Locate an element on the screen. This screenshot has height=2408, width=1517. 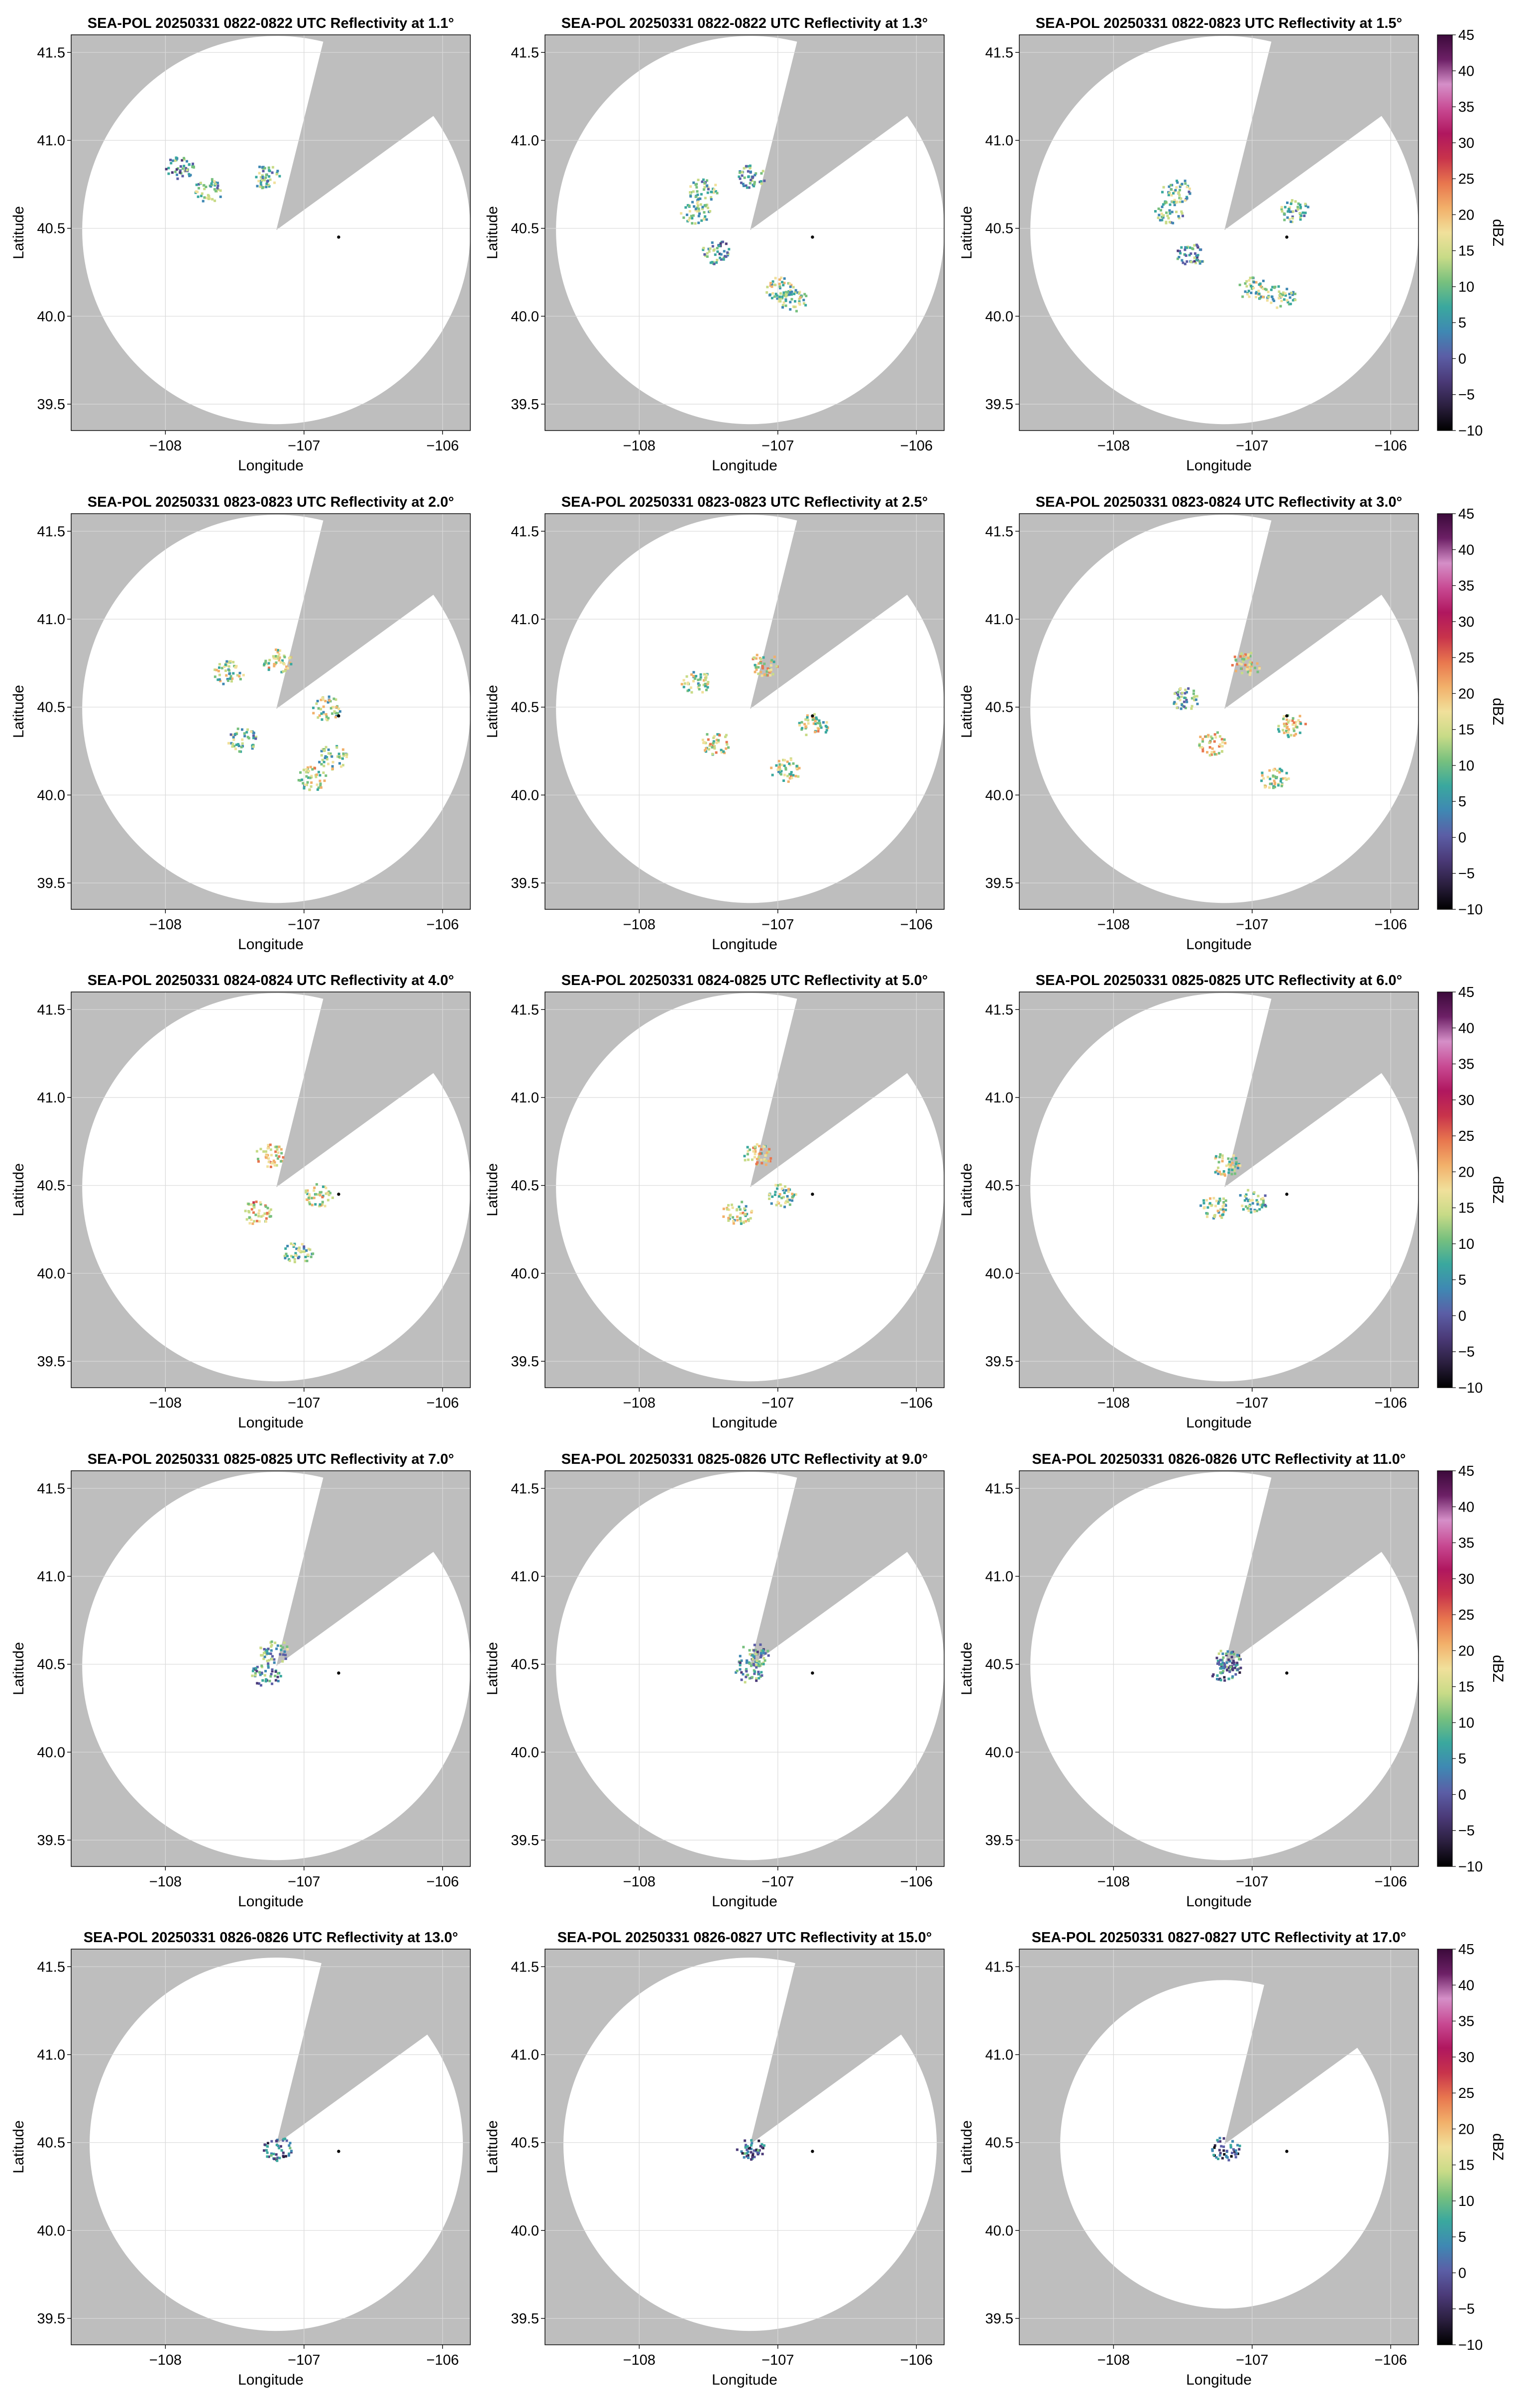
y-axis-label: Latitude is located at coordinates (18, 1189).